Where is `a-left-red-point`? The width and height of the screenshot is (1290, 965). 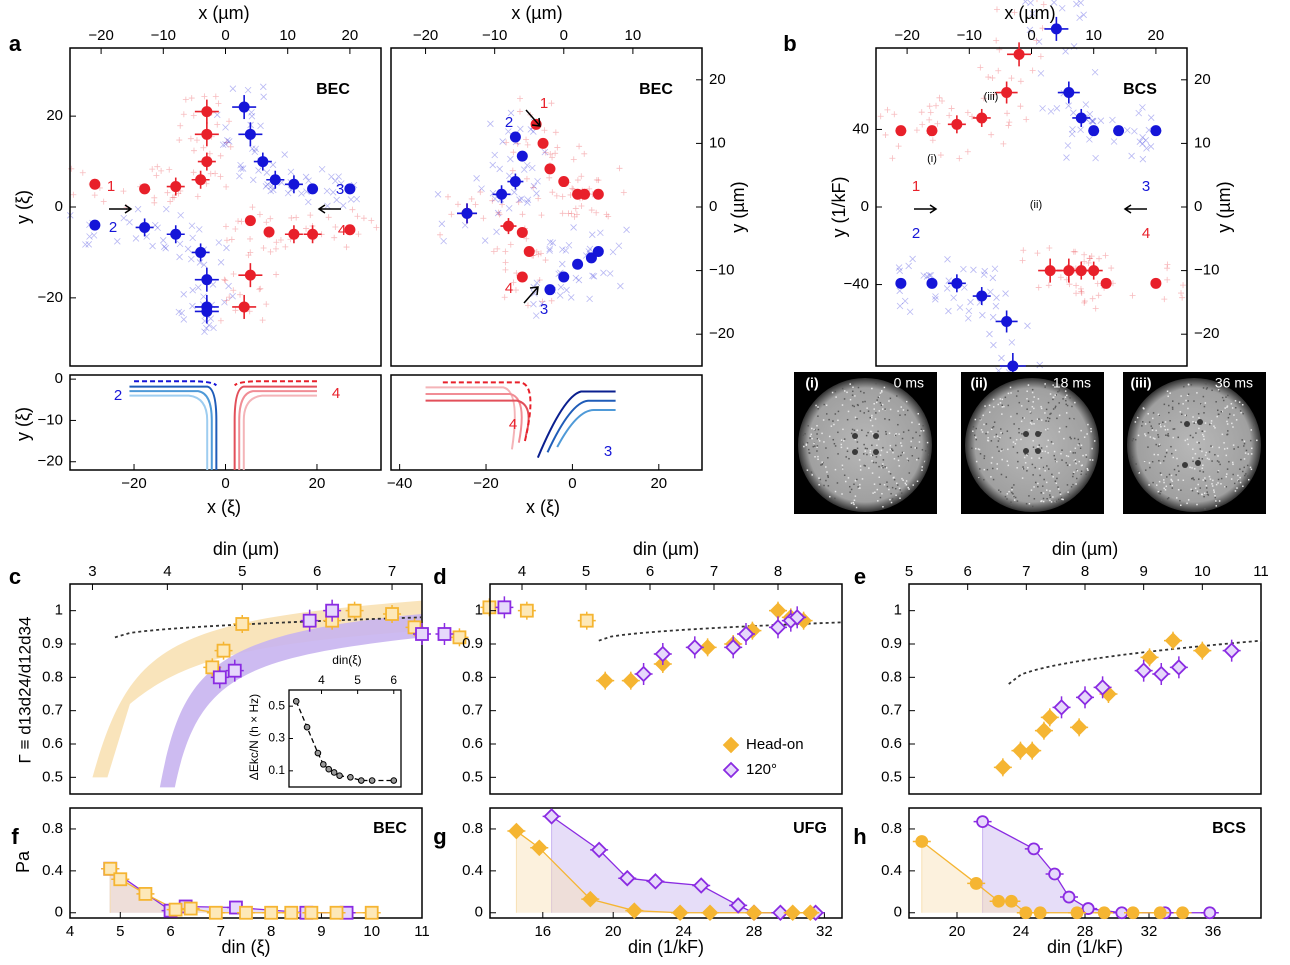 a-left-red-point is located at coordinates (350, 230).